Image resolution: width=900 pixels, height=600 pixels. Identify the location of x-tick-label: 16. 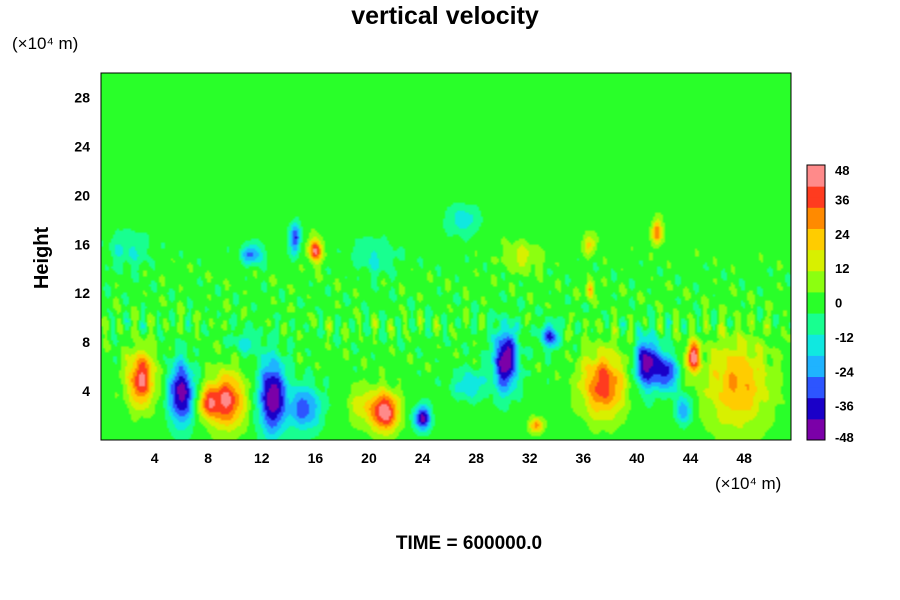
(316, 458).